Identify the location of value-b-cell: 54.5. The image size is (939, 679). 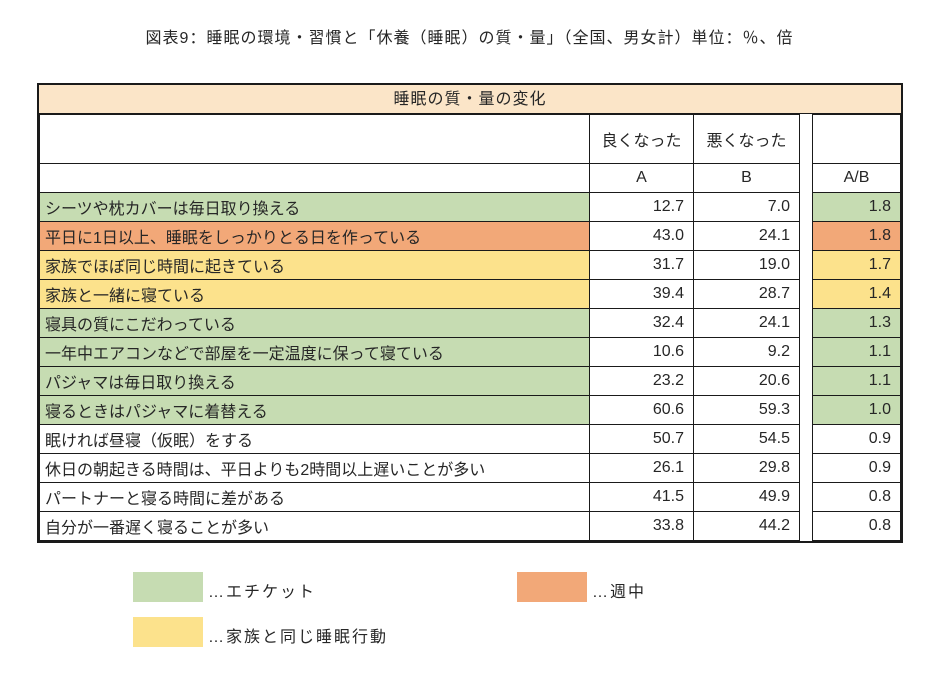
(746, 439).